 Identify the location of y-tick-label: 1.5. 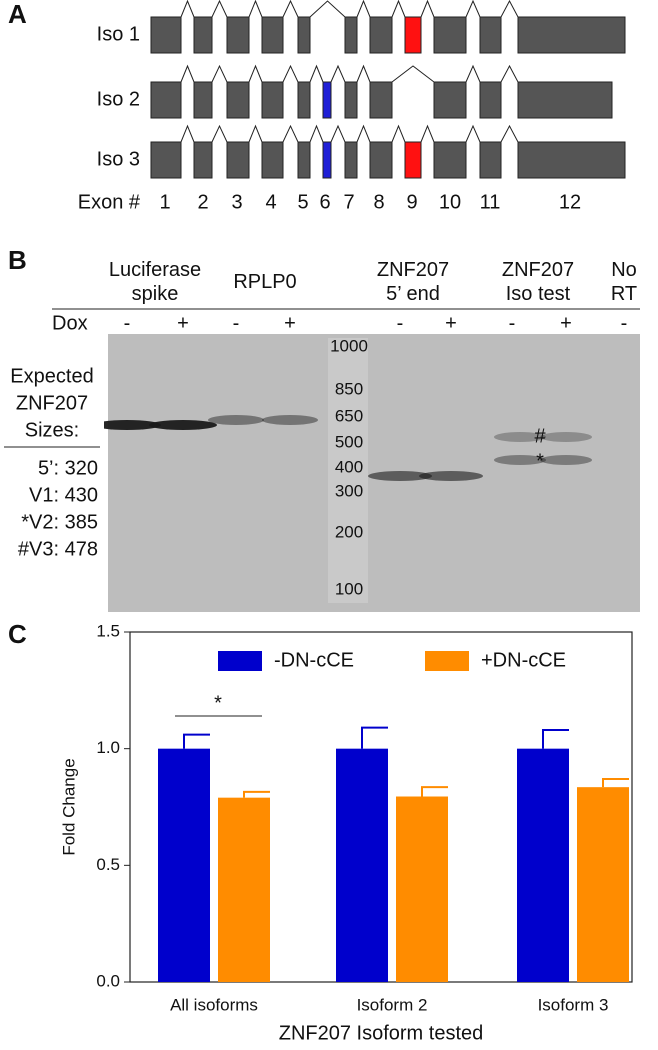
(108, 630).